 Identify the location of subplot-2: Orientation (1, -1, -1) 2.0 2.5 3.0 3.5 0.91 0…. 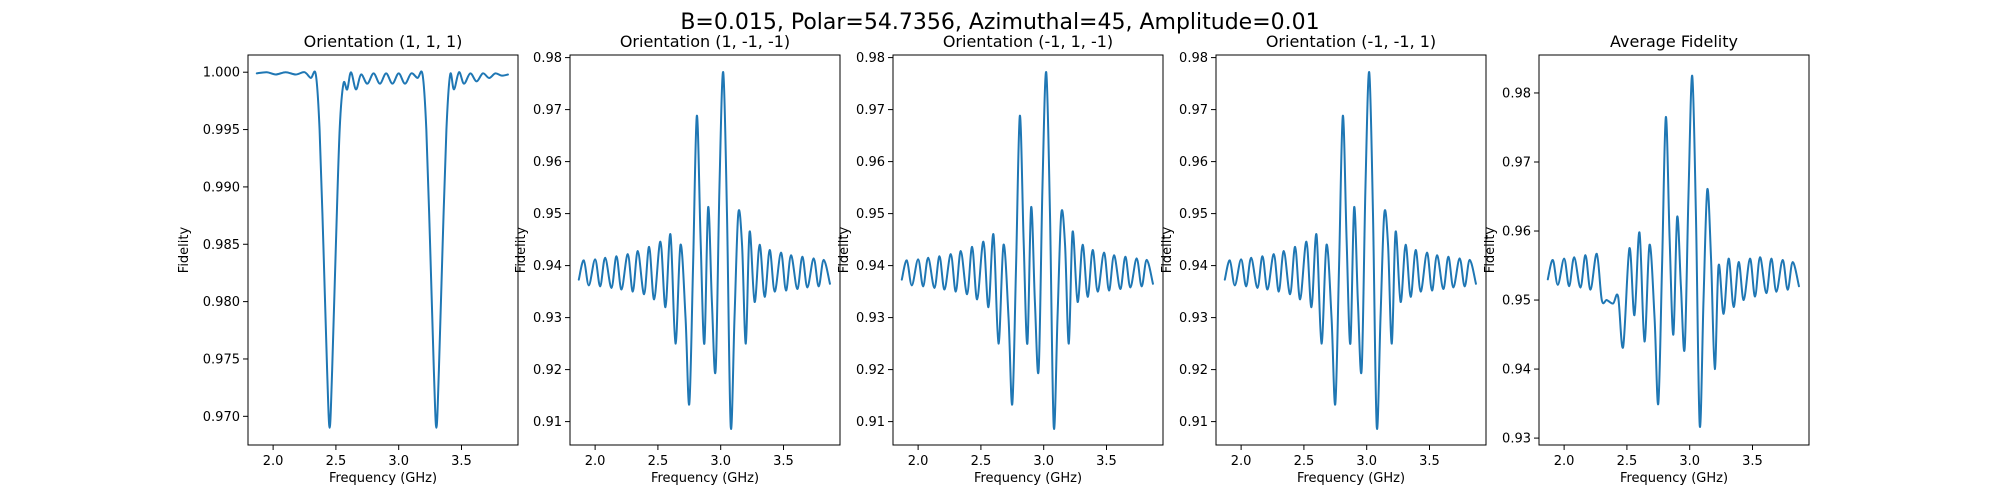
(677, 259).